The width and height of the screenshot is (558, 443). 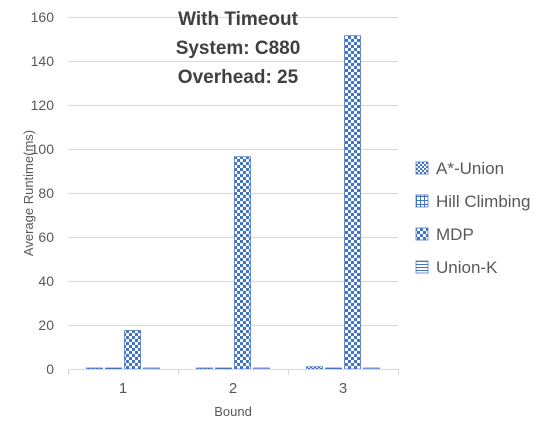 I want to click on x-tick-label: 2, so click(x=233, y=388).